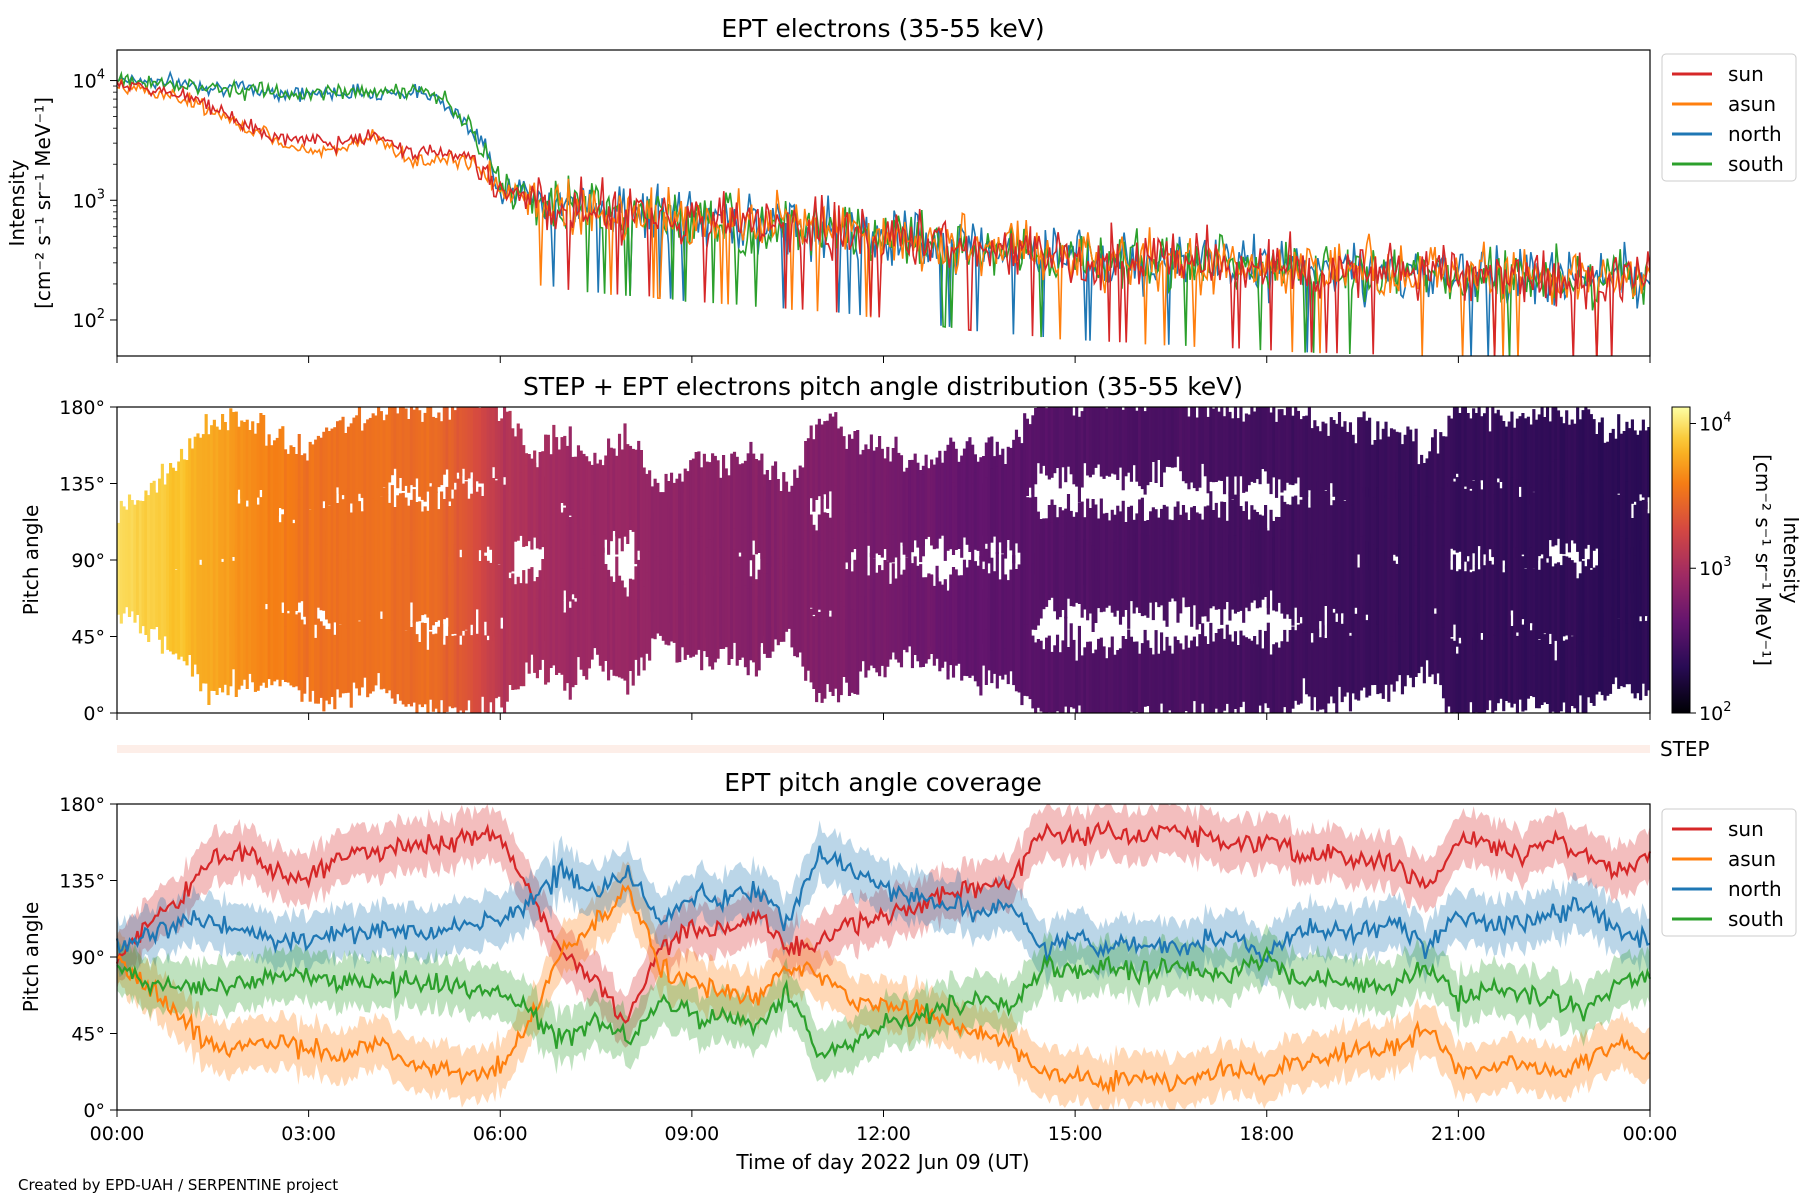 Image resolution: width=1800 pixels, height=1200 pixels. Describe the element at coordinates (82, 882) in the screenshot. I see `coverage-ytick-label: 135°` at that location.